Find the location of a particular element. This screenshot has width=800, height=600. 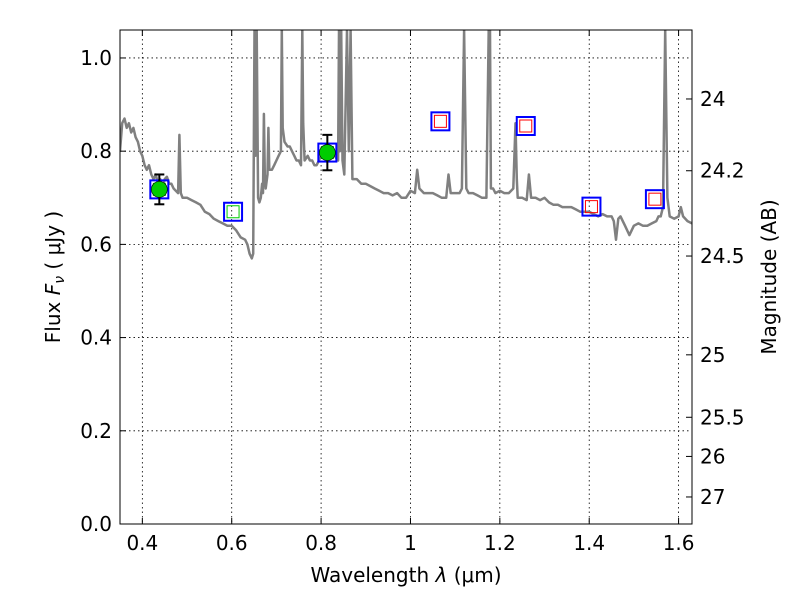

x-tick-label: 1.2 is located at coordinates (500, 543).